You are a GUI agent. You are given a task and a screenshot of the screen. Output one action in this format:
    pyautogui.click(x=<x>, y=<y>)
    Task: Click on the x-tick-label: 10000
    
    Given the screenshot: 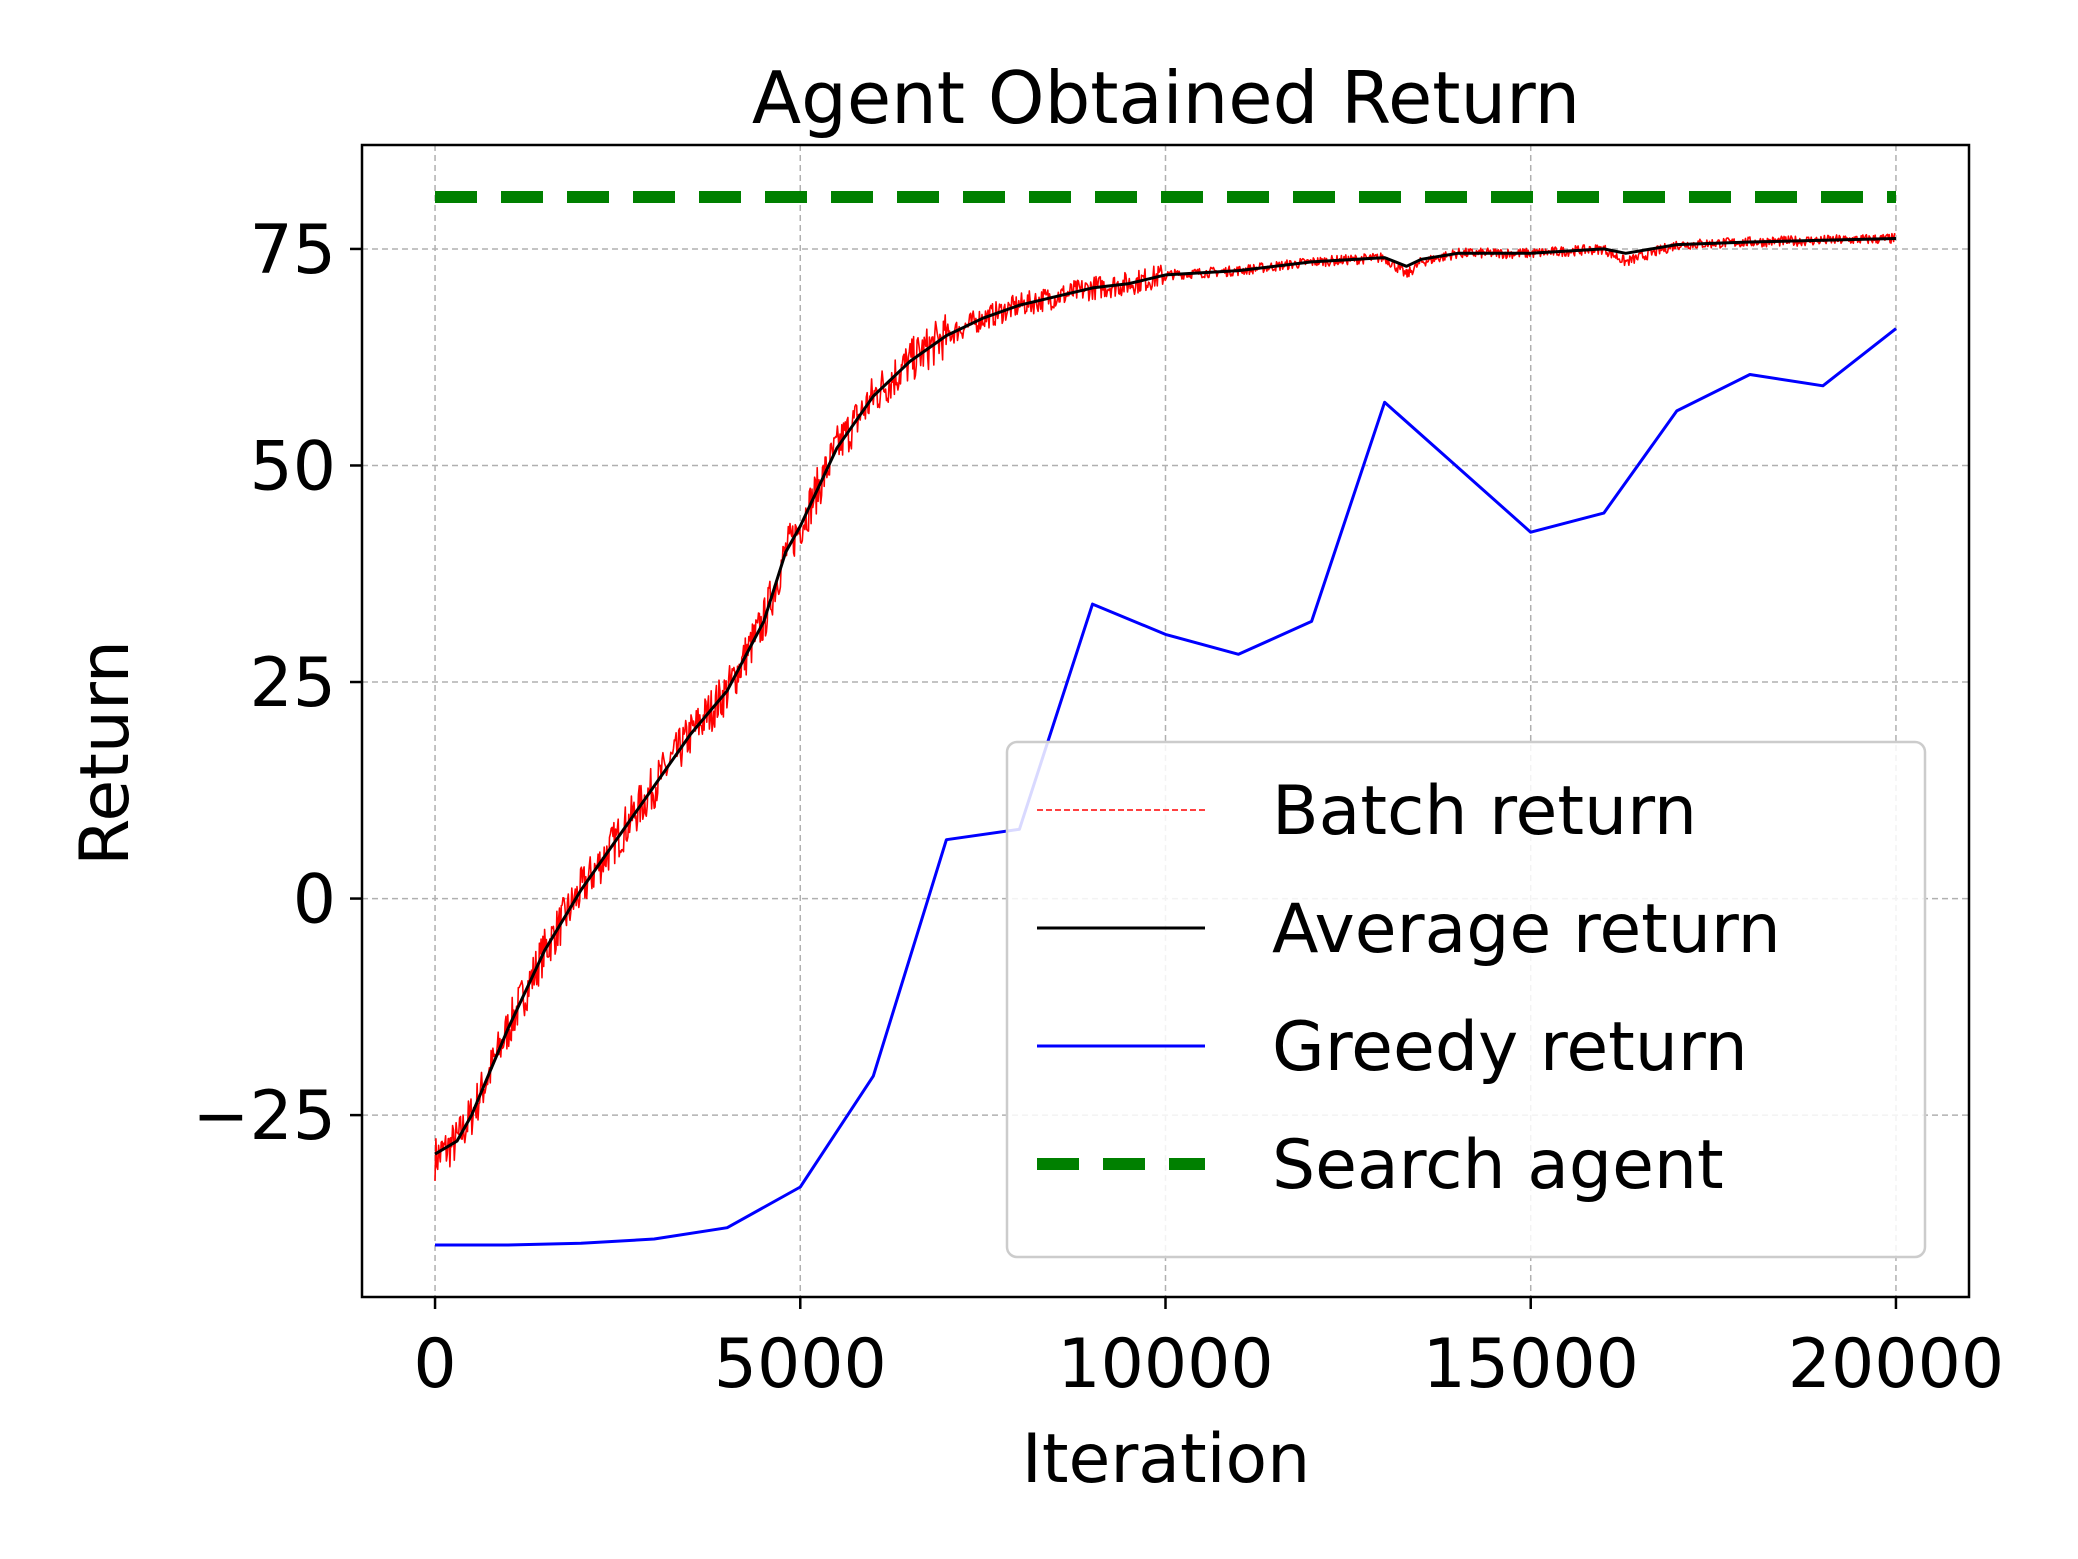 What is the action you would take?
    pyautogui.click(x=1165, y=1364)
    